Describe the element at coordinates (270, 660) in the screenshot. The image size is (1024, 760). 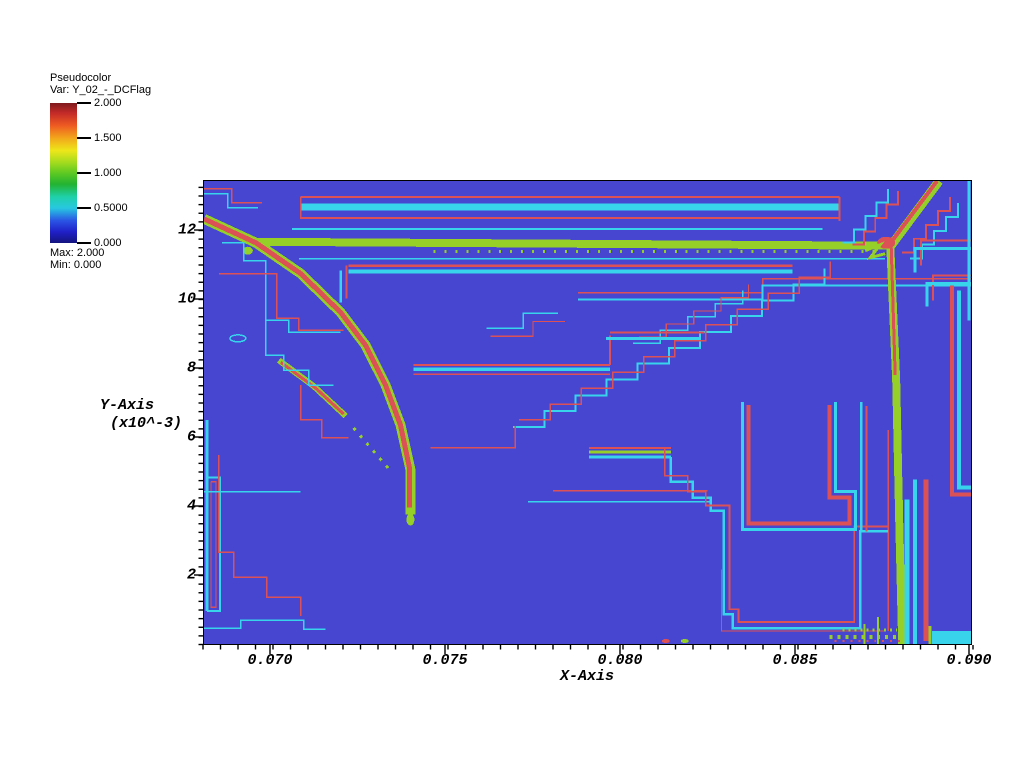
I see `x-tick-label: 0.070` at that location.